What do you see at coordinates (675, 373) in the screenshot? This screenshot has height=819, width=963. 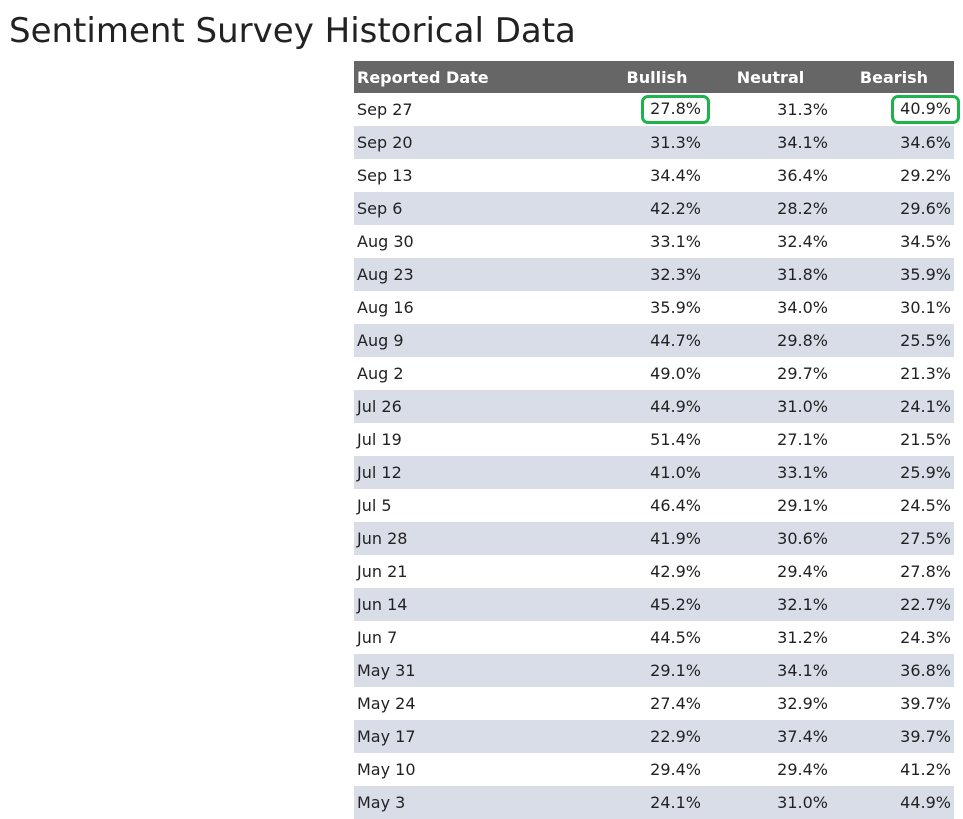 I see `cell-bullish: 49.0%` at bounding box center [675, 373].